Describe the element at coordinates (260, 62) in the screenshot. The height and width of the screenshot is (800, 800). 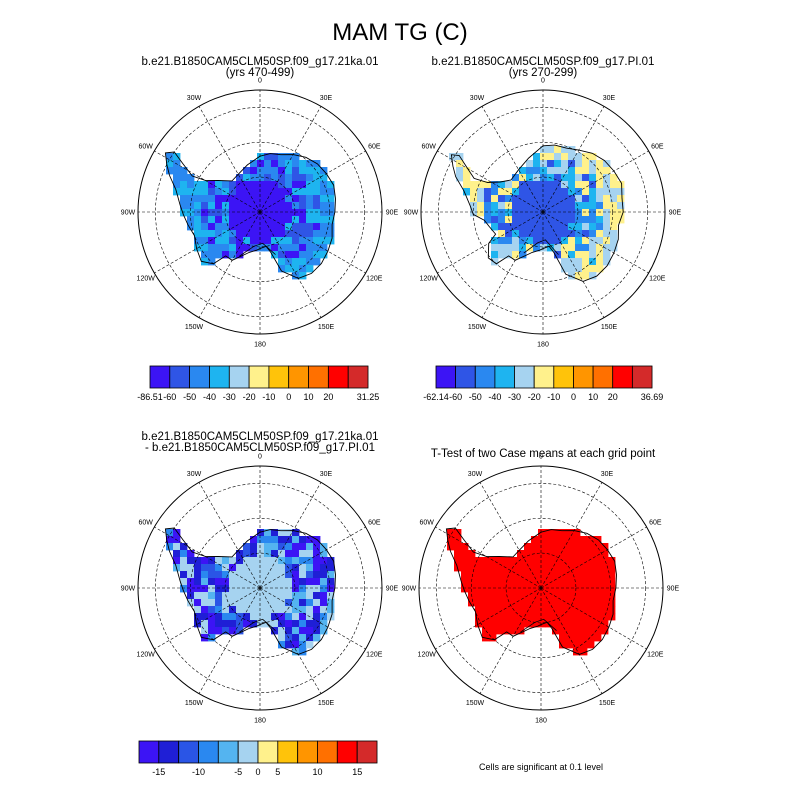
I see `panel-title-line1: b.e21.B1850CAM5CLM50SP.f09_g17.21ka.01` at that location.